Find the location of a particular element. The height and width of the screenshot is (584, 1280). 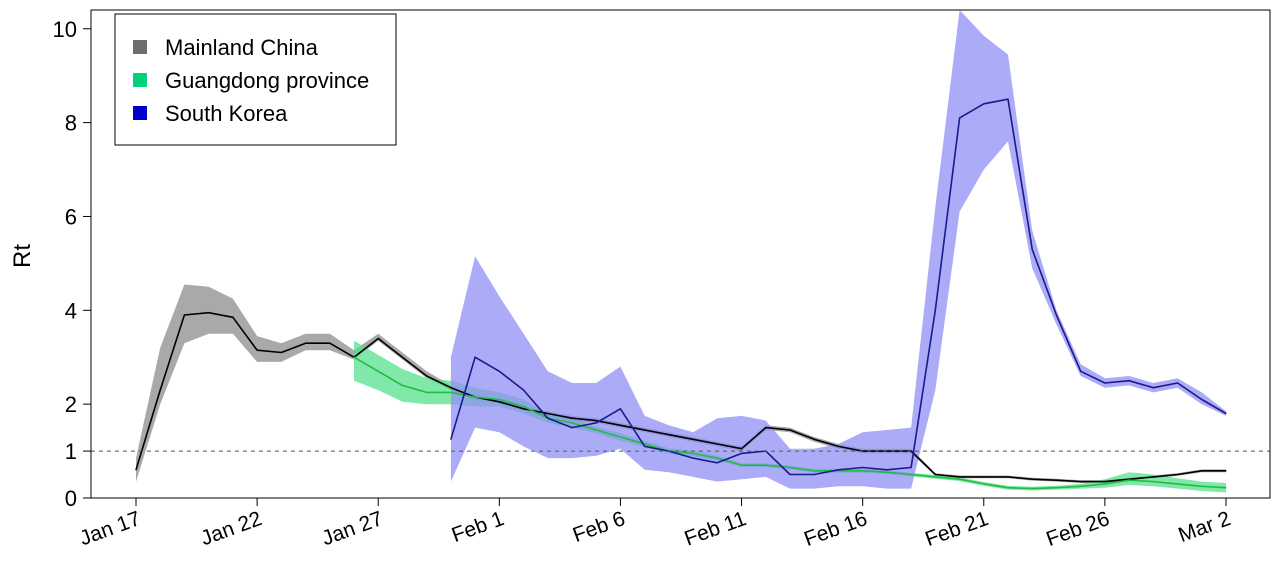

y-axis: 0 1 2 4 6 8 10 is located at coordinates (72, 264).